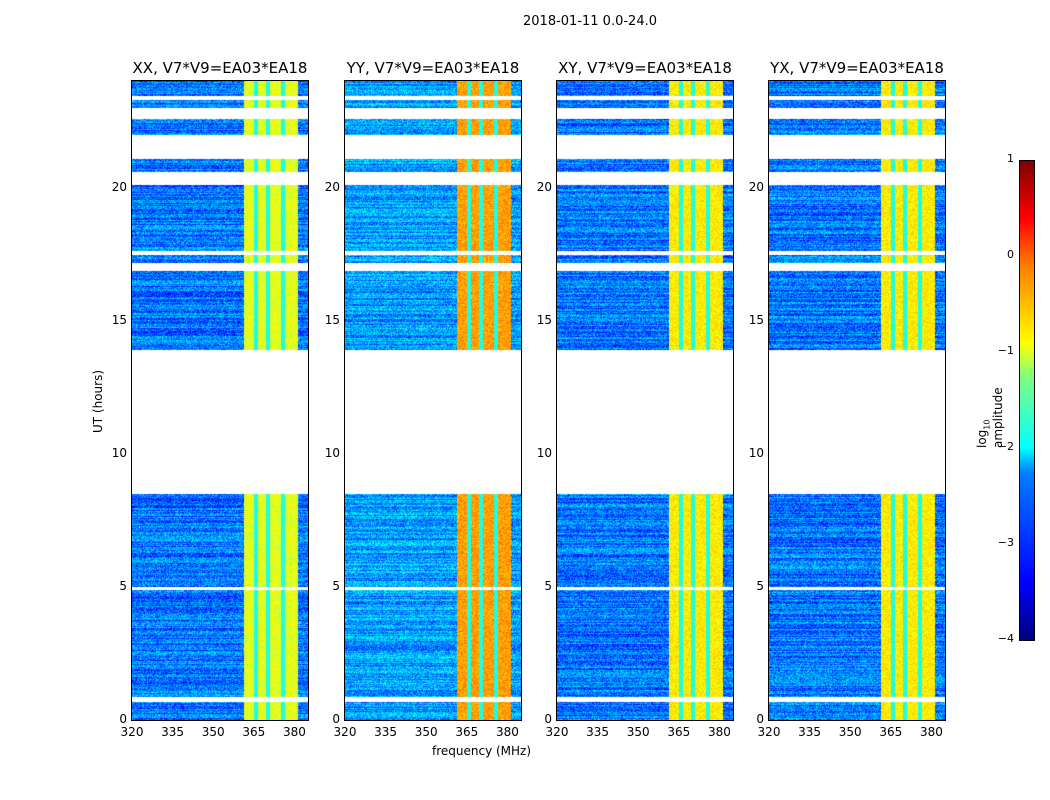 Image resolution: width=1050 pixels, height=800 pixels. I want to click on colorbar-label: log10 amplitude, so click(990, 417).